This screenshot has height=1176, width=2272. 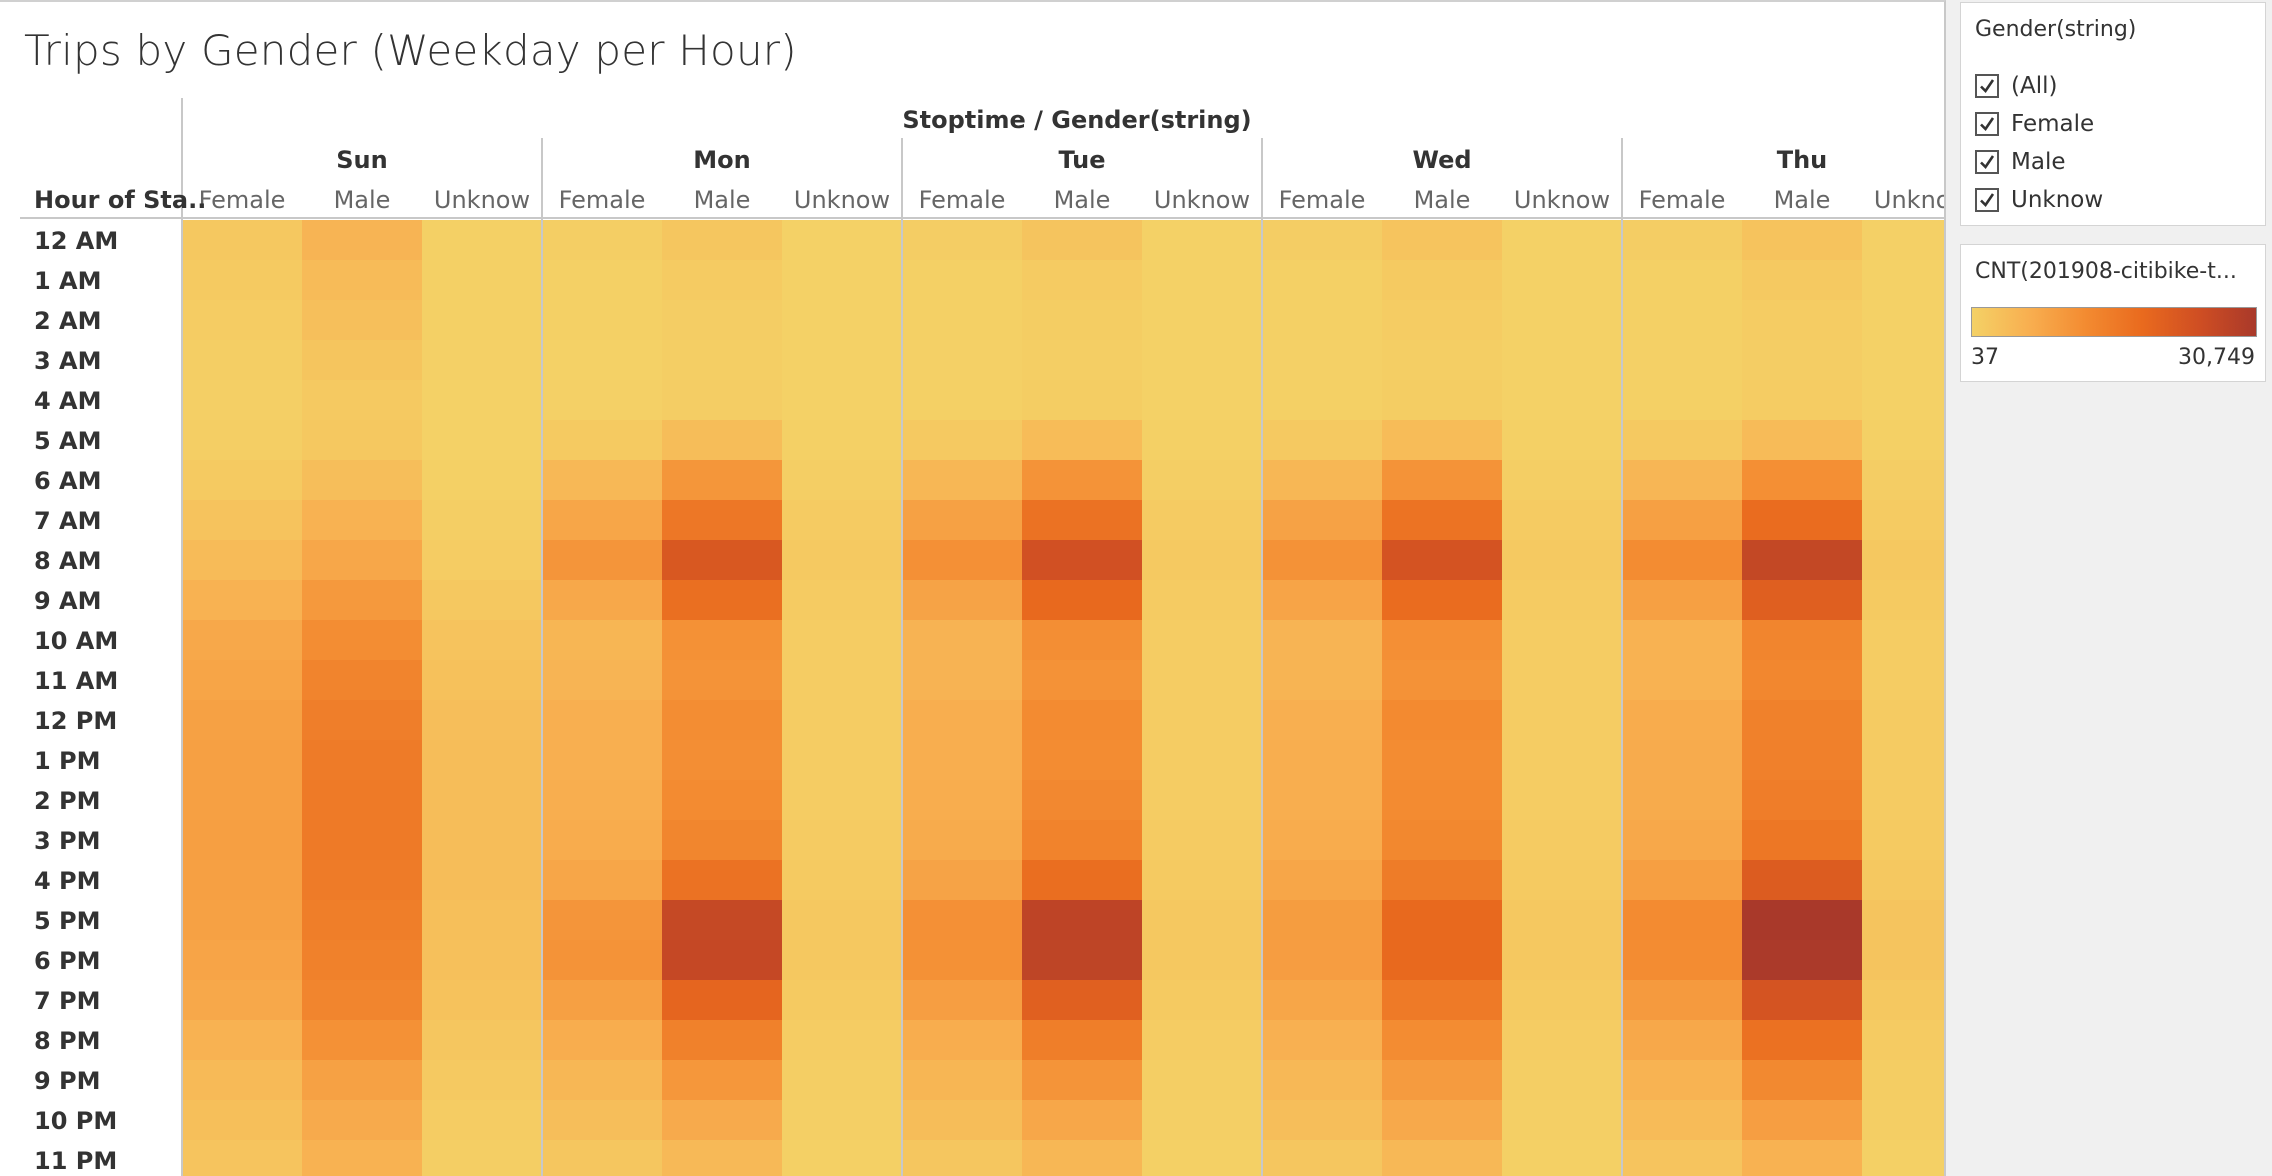 What do you see at coordinates (2020, 162) in the screenshot?
I see `filter-item-male: Male` at bounding box center [2020, 162].